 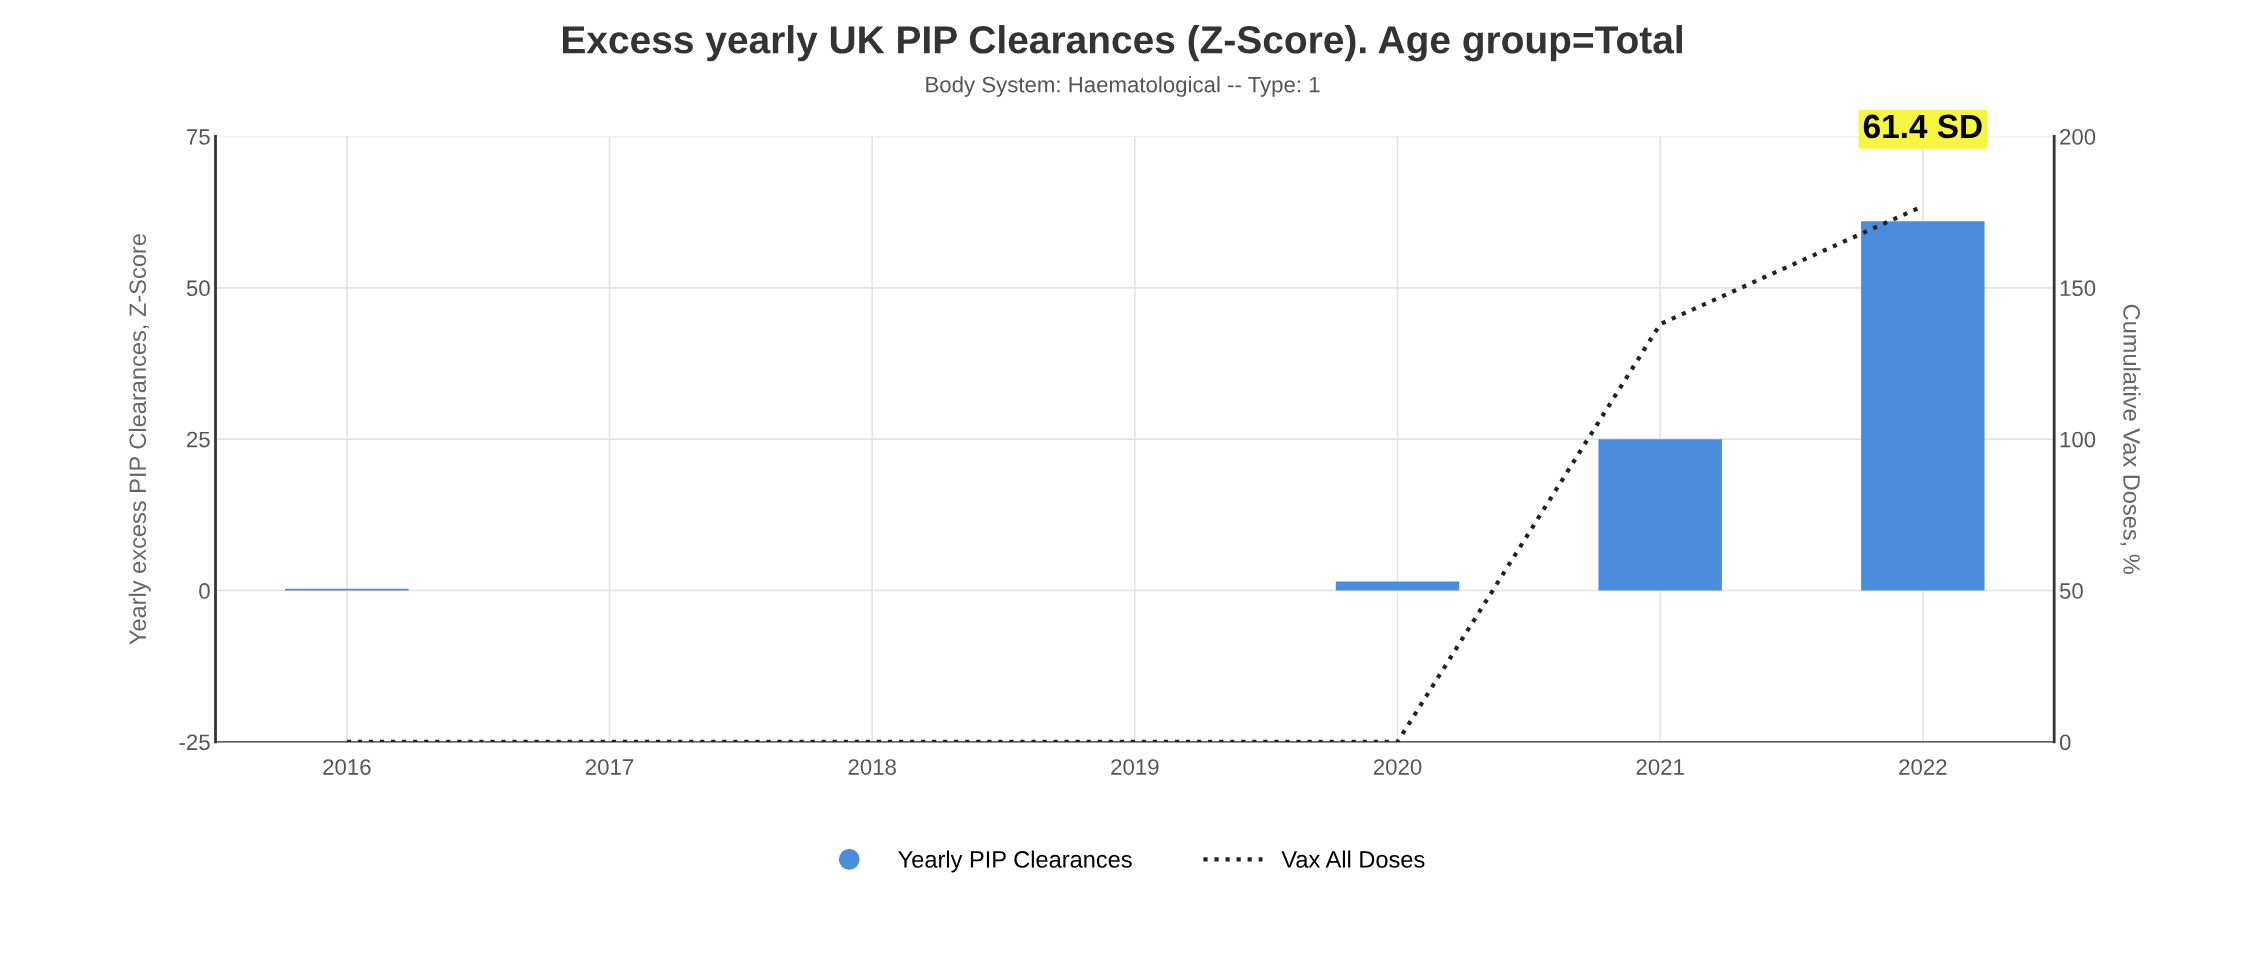 I want to click on y2-tick-label: 150, so click(x=2078, y=288).